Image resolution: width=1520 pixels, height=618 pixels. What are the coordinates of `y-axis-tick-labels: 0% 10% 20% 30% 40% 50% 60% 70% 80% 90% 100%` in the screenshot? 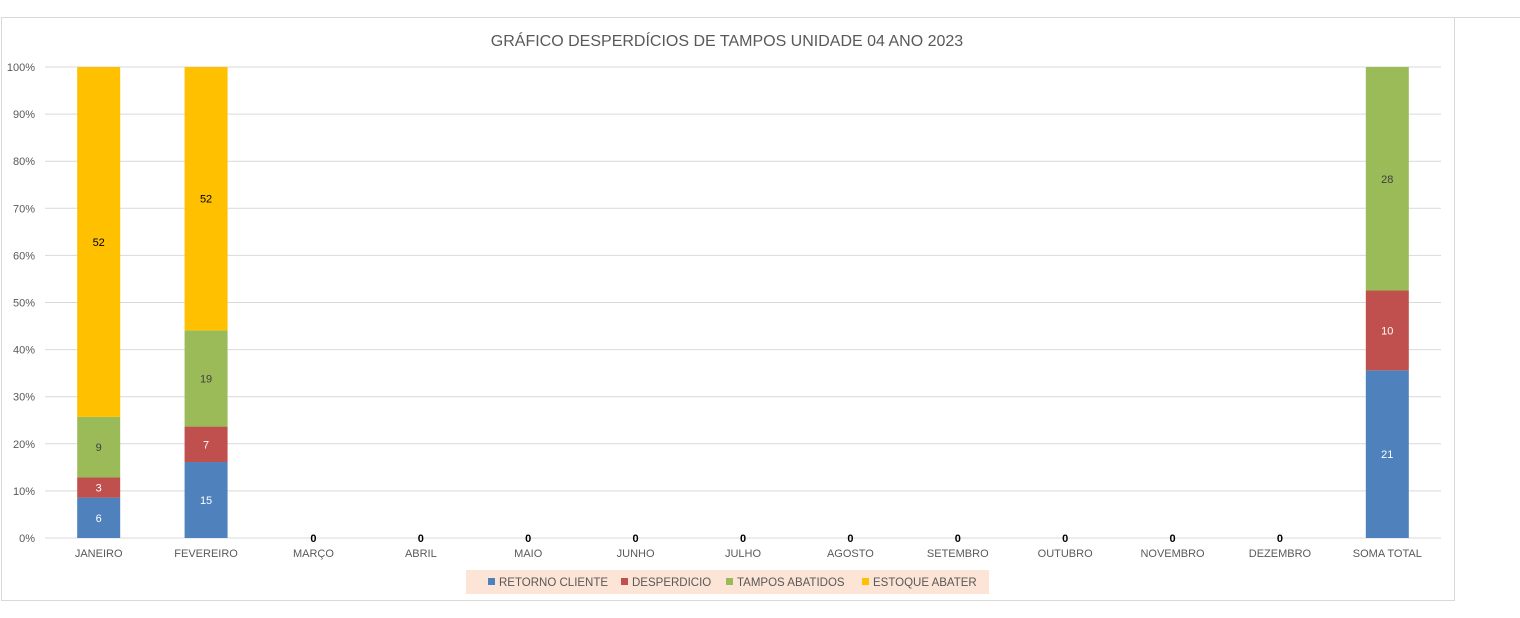 It's located at (21, 303).